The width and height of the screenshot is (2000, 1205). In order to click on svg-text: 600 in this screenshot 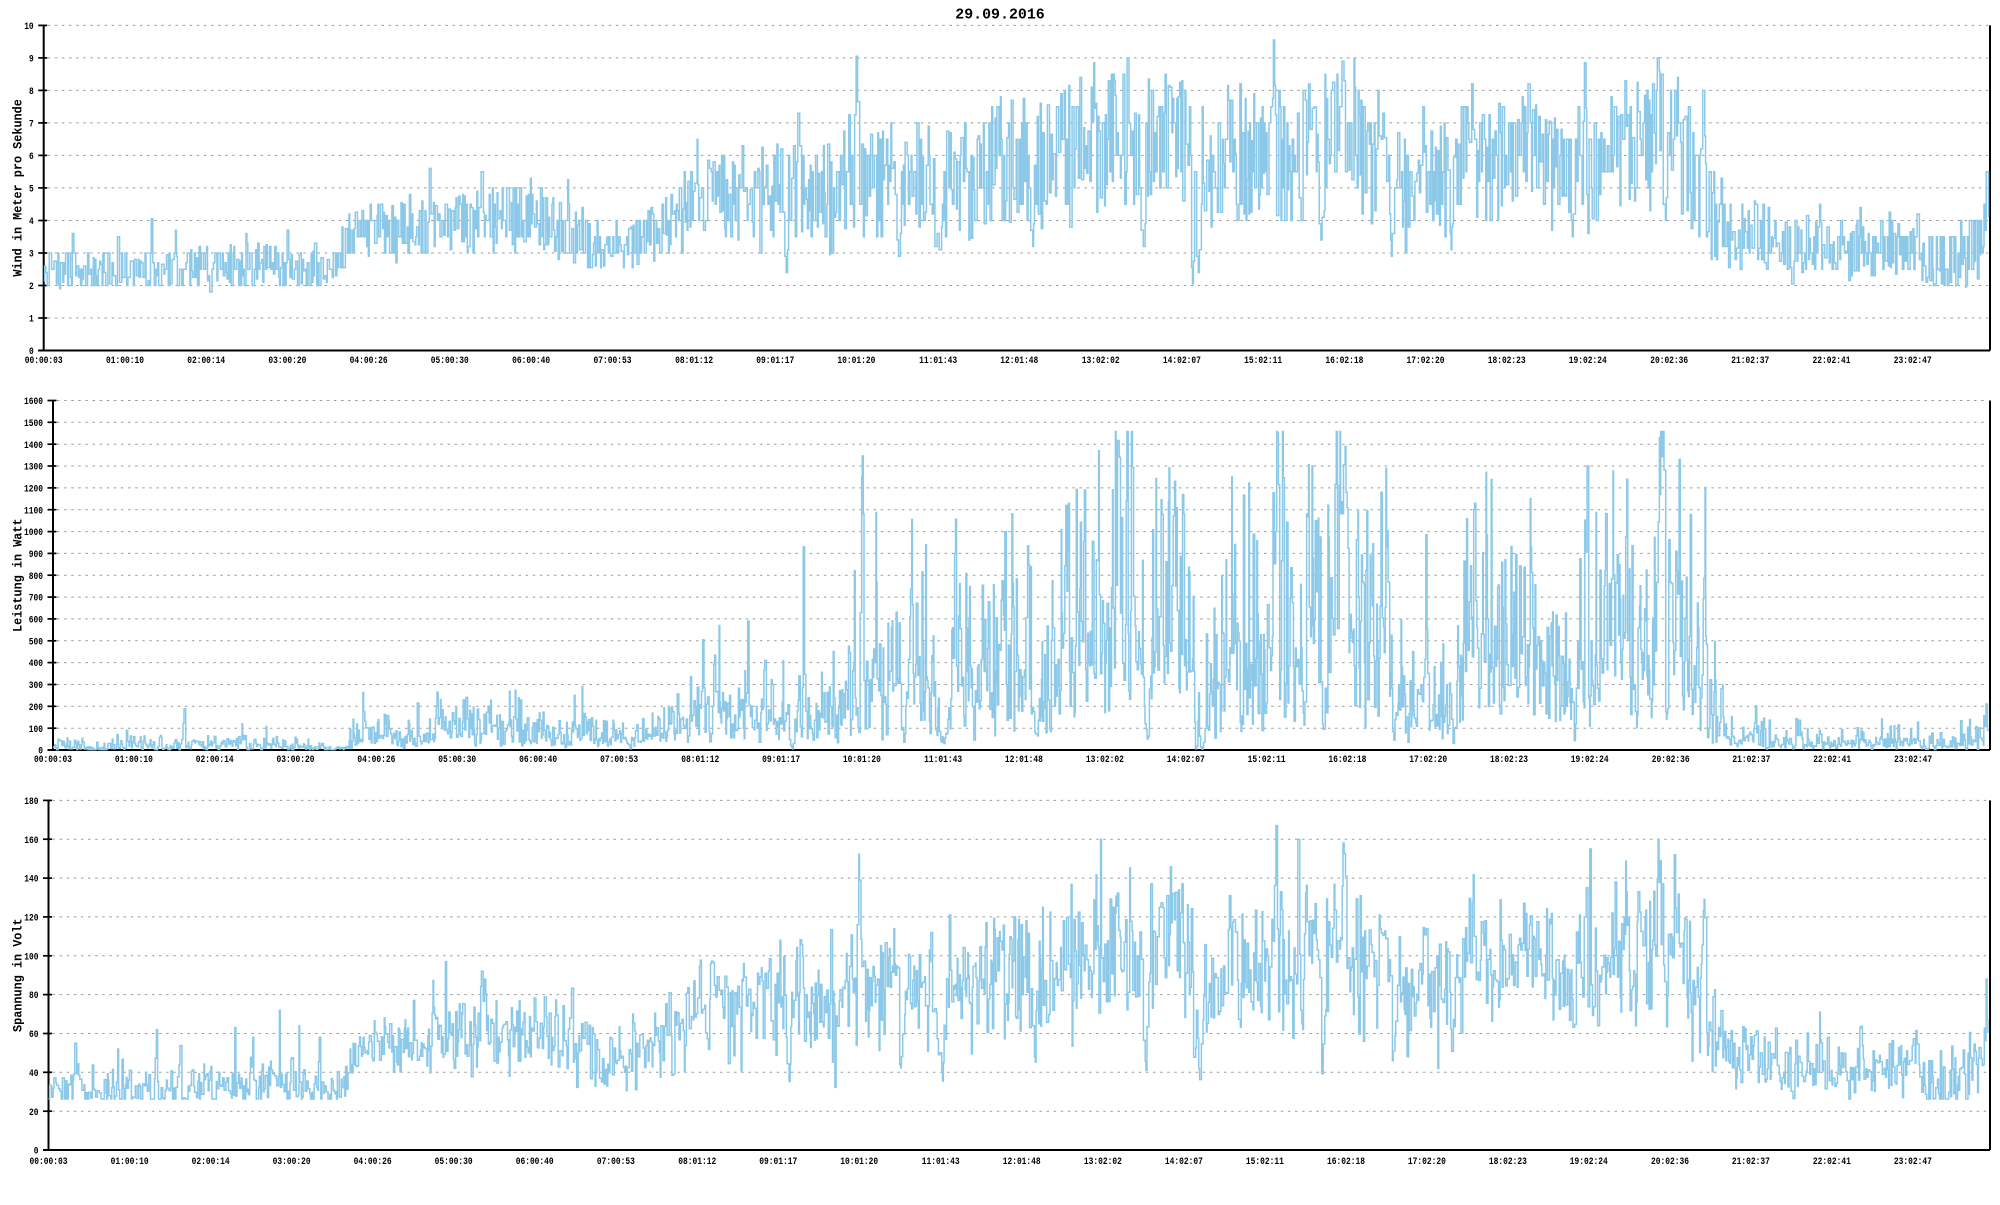, I will do `click(36, 621)`.